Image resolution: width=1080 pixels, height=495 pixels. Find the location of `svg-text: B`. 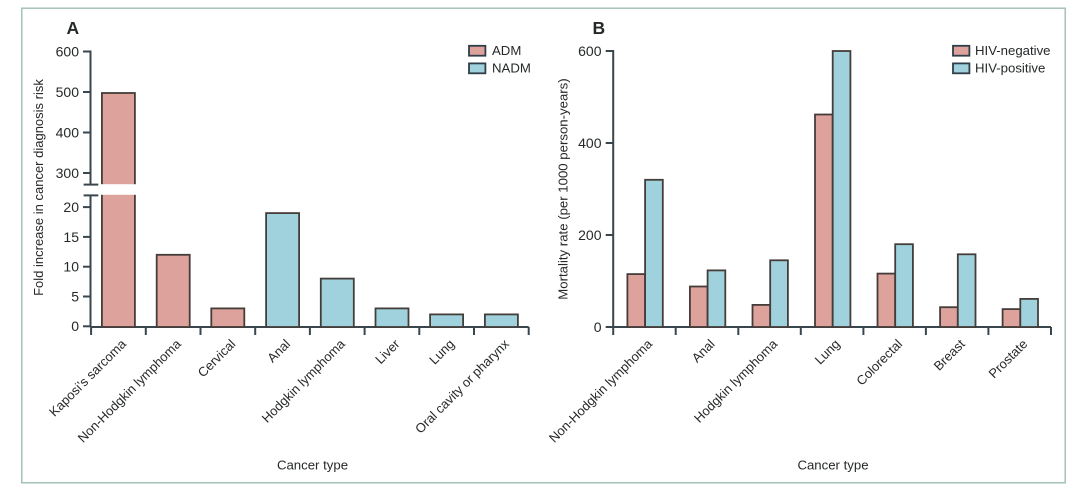

svg-text: B is located at coordinates (599, 28).